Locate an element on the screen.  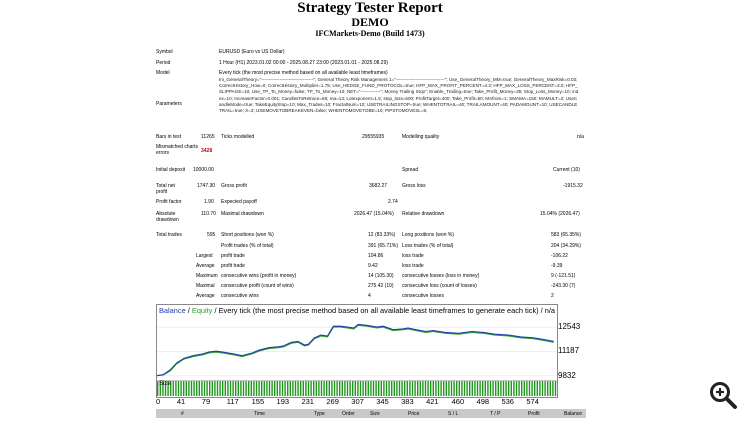
x-tick-label: 155 is located at coordinates (258, 401).